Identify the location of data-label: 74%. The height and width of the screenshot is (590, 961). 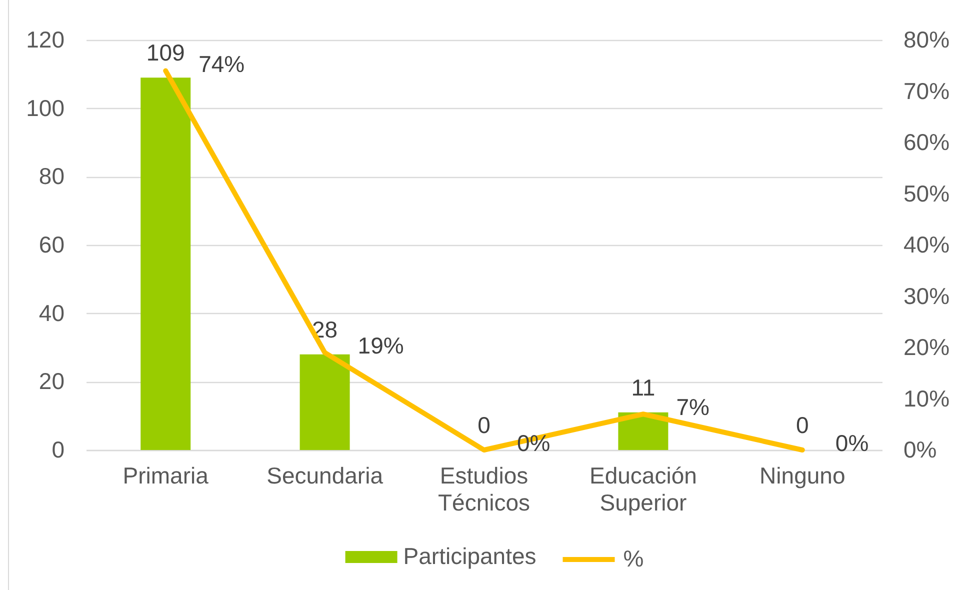
(221, 63).